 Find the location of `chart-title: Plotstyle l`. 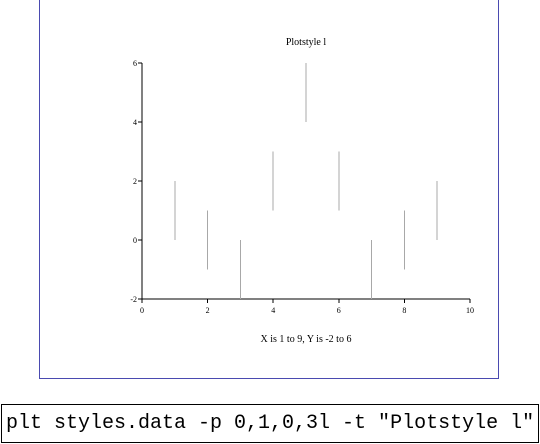

chart-title: Plotstyle l is located at coordinates (306, 42).